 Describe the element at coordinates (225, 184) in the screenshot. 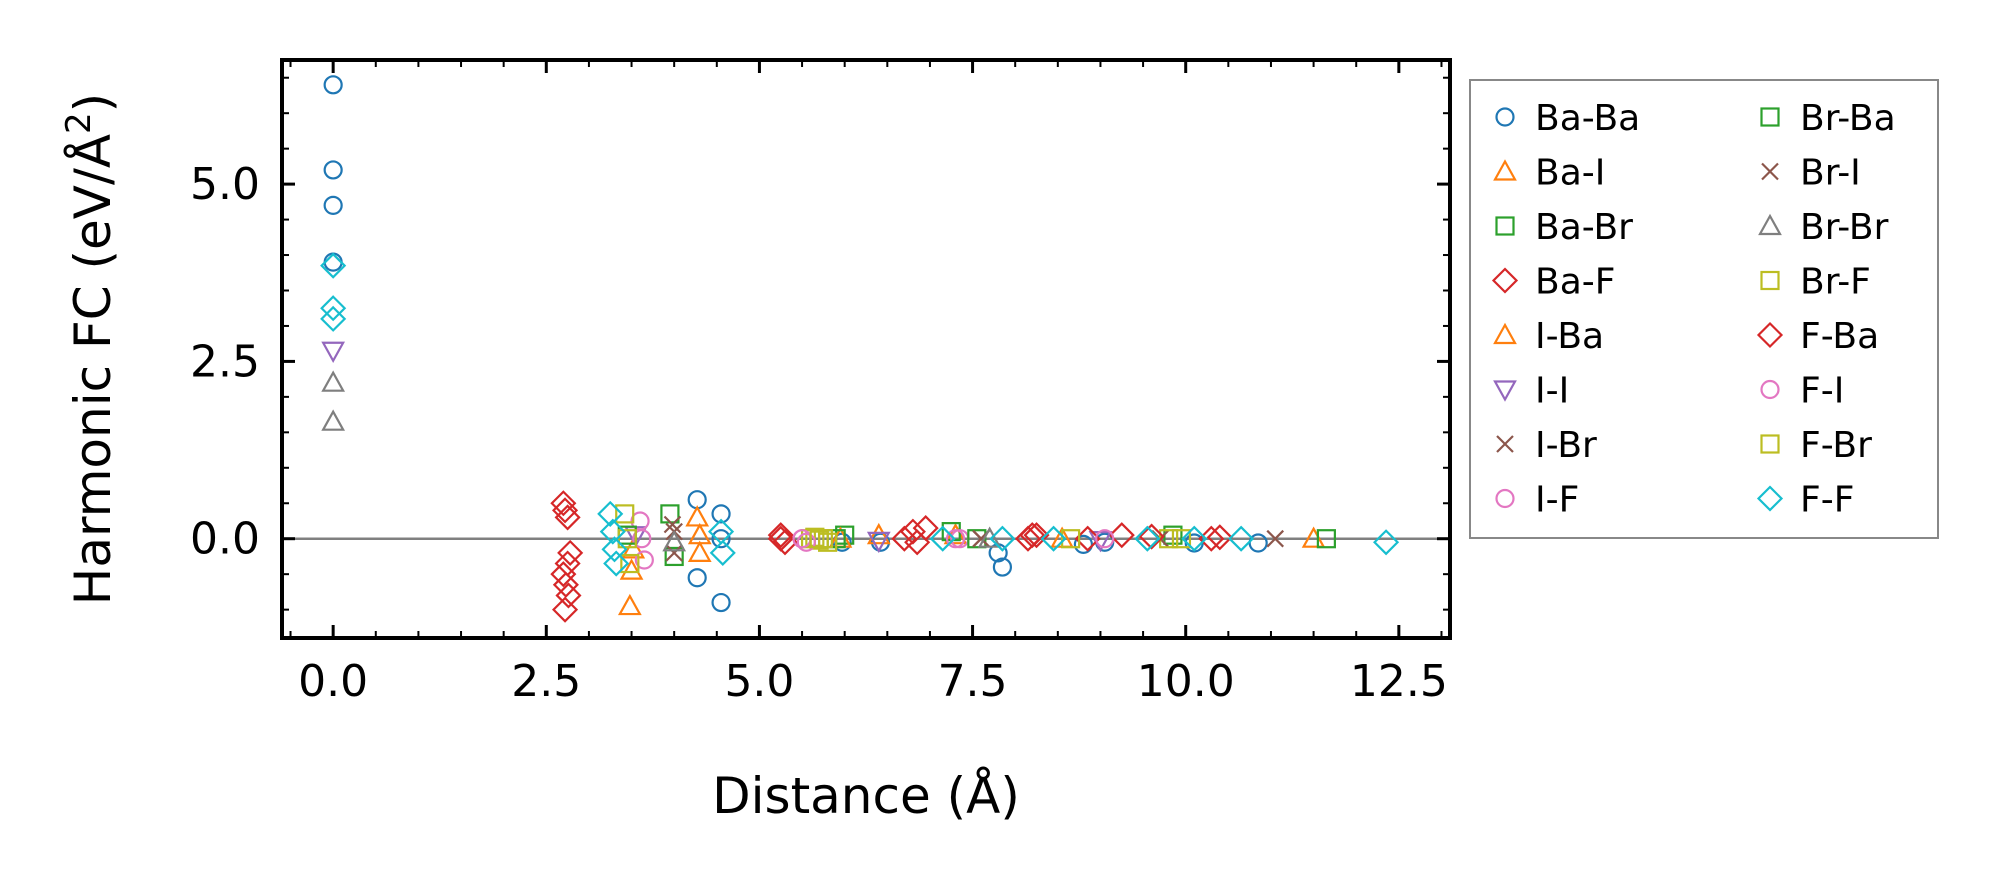

I see `y-tick-label: 5.0` at that location.